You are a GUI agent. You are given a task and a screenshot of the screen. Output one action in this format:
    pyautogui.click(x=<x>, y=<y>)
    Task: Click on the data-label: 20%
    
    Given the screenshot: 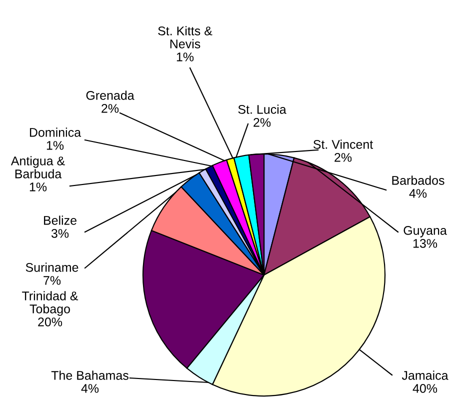 What is the action you would take?
    pyautogui.click(x=50, y=322)
    